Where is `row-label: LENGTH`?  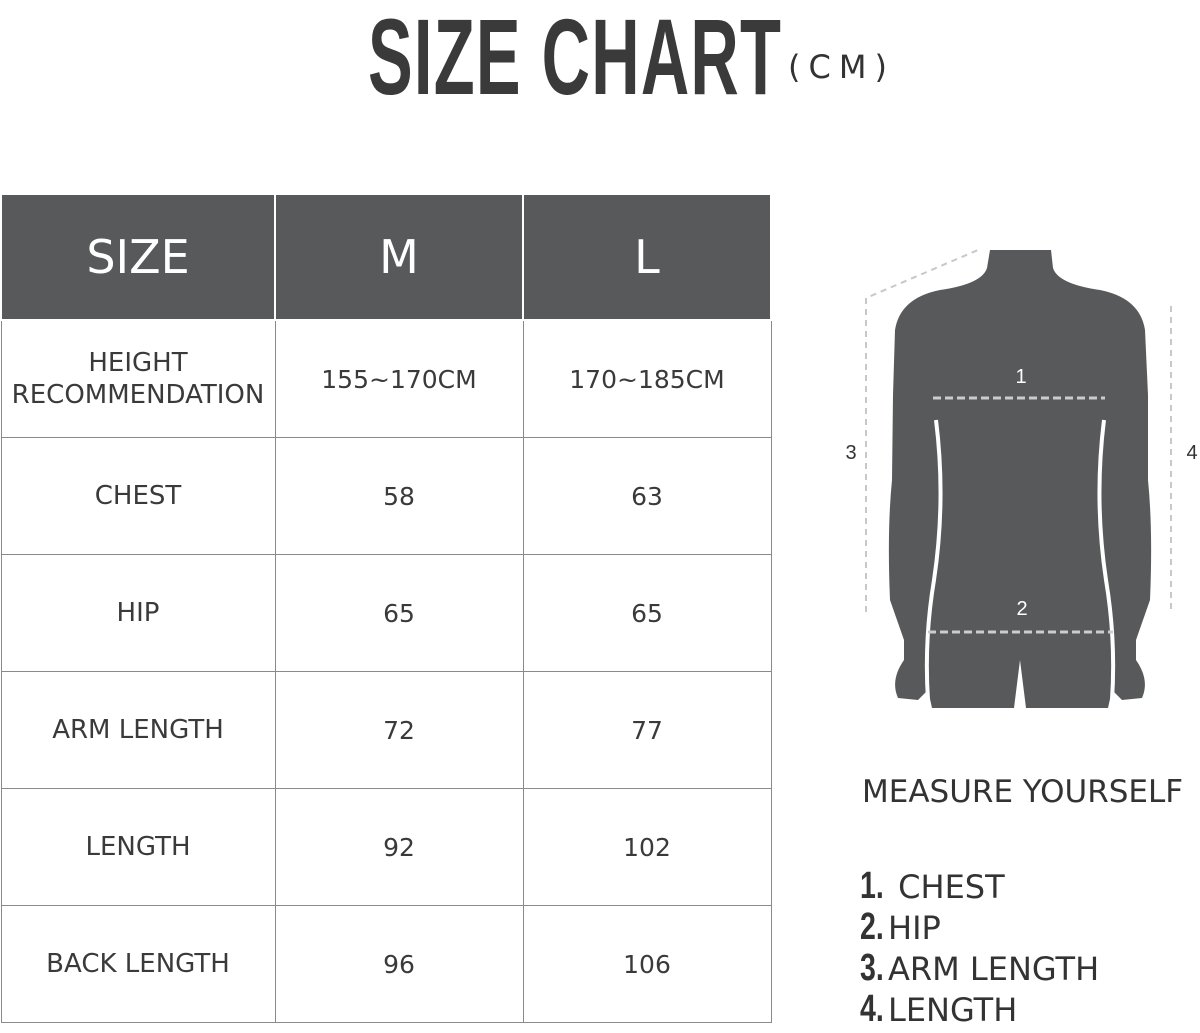 row-label: LENGTH is located at coordinates (138, 847).